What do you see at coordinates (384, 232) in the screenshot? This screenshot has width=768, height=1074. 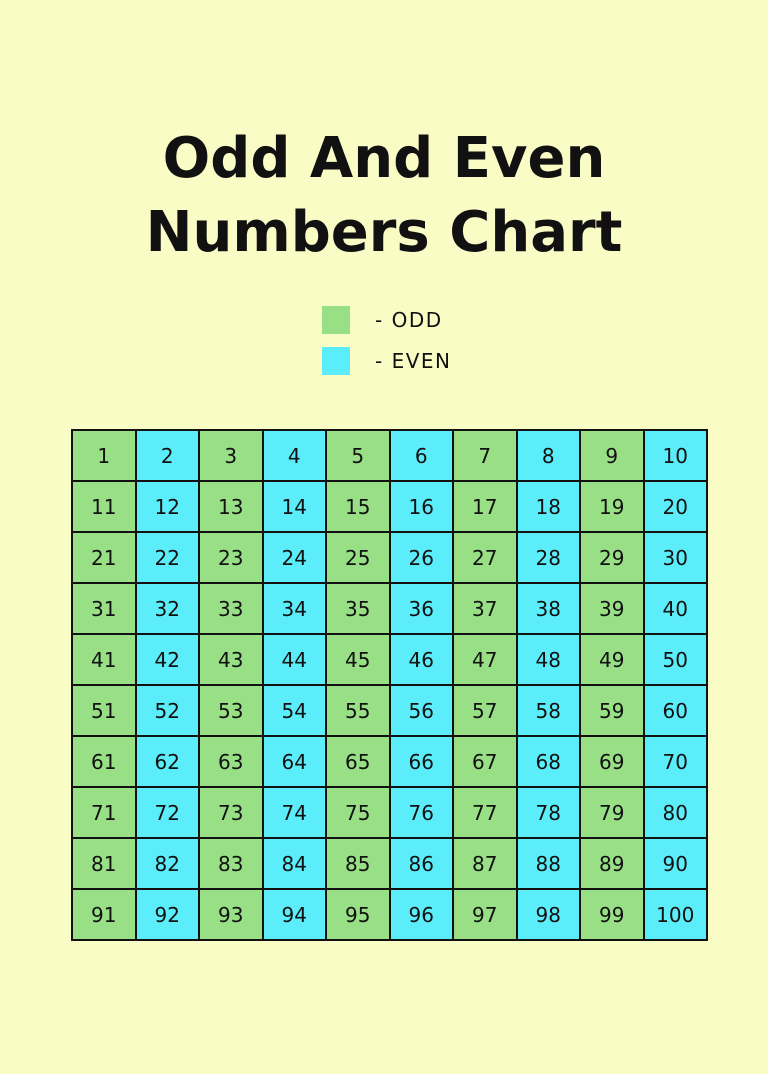 I see `title-line-2: Numbers Chart` at bounding box center [384, 232].